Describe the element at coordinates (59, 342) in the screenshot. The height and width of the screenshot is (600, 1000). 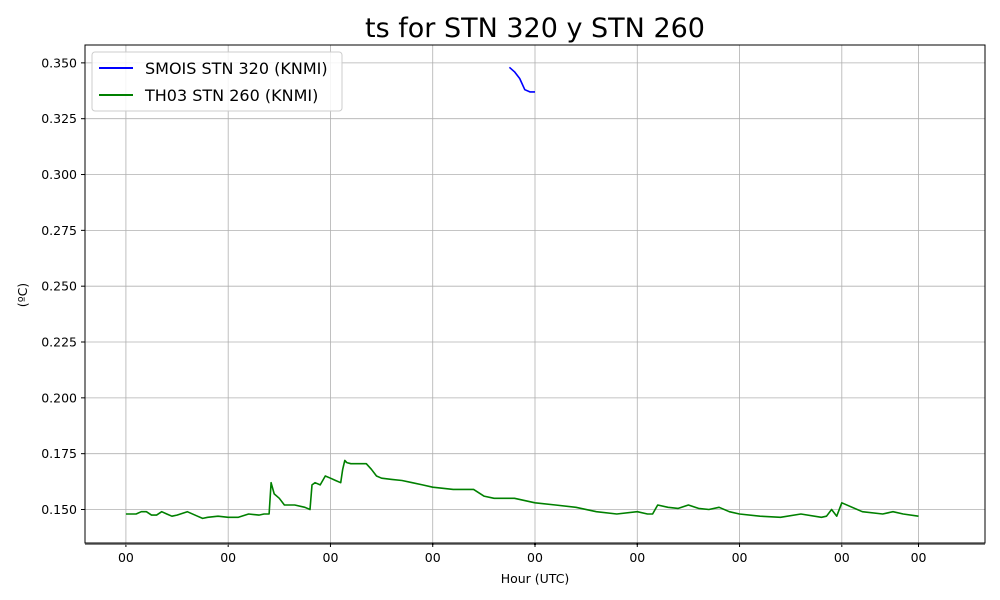
I see `y-tick-label: 0.225` at that location.